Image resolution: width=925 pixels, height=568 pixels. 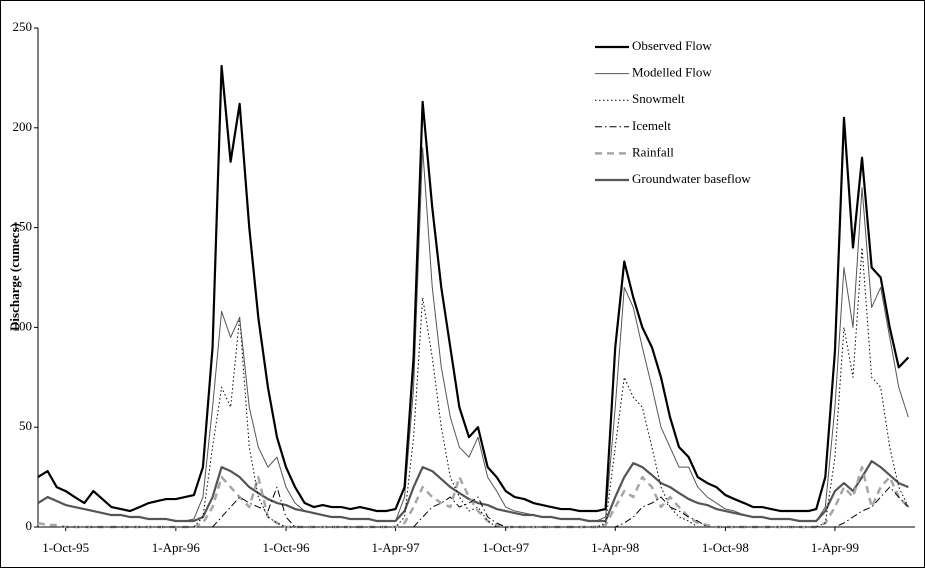 I want to click on y-tick-label: 250, so click(x=23, y=26).